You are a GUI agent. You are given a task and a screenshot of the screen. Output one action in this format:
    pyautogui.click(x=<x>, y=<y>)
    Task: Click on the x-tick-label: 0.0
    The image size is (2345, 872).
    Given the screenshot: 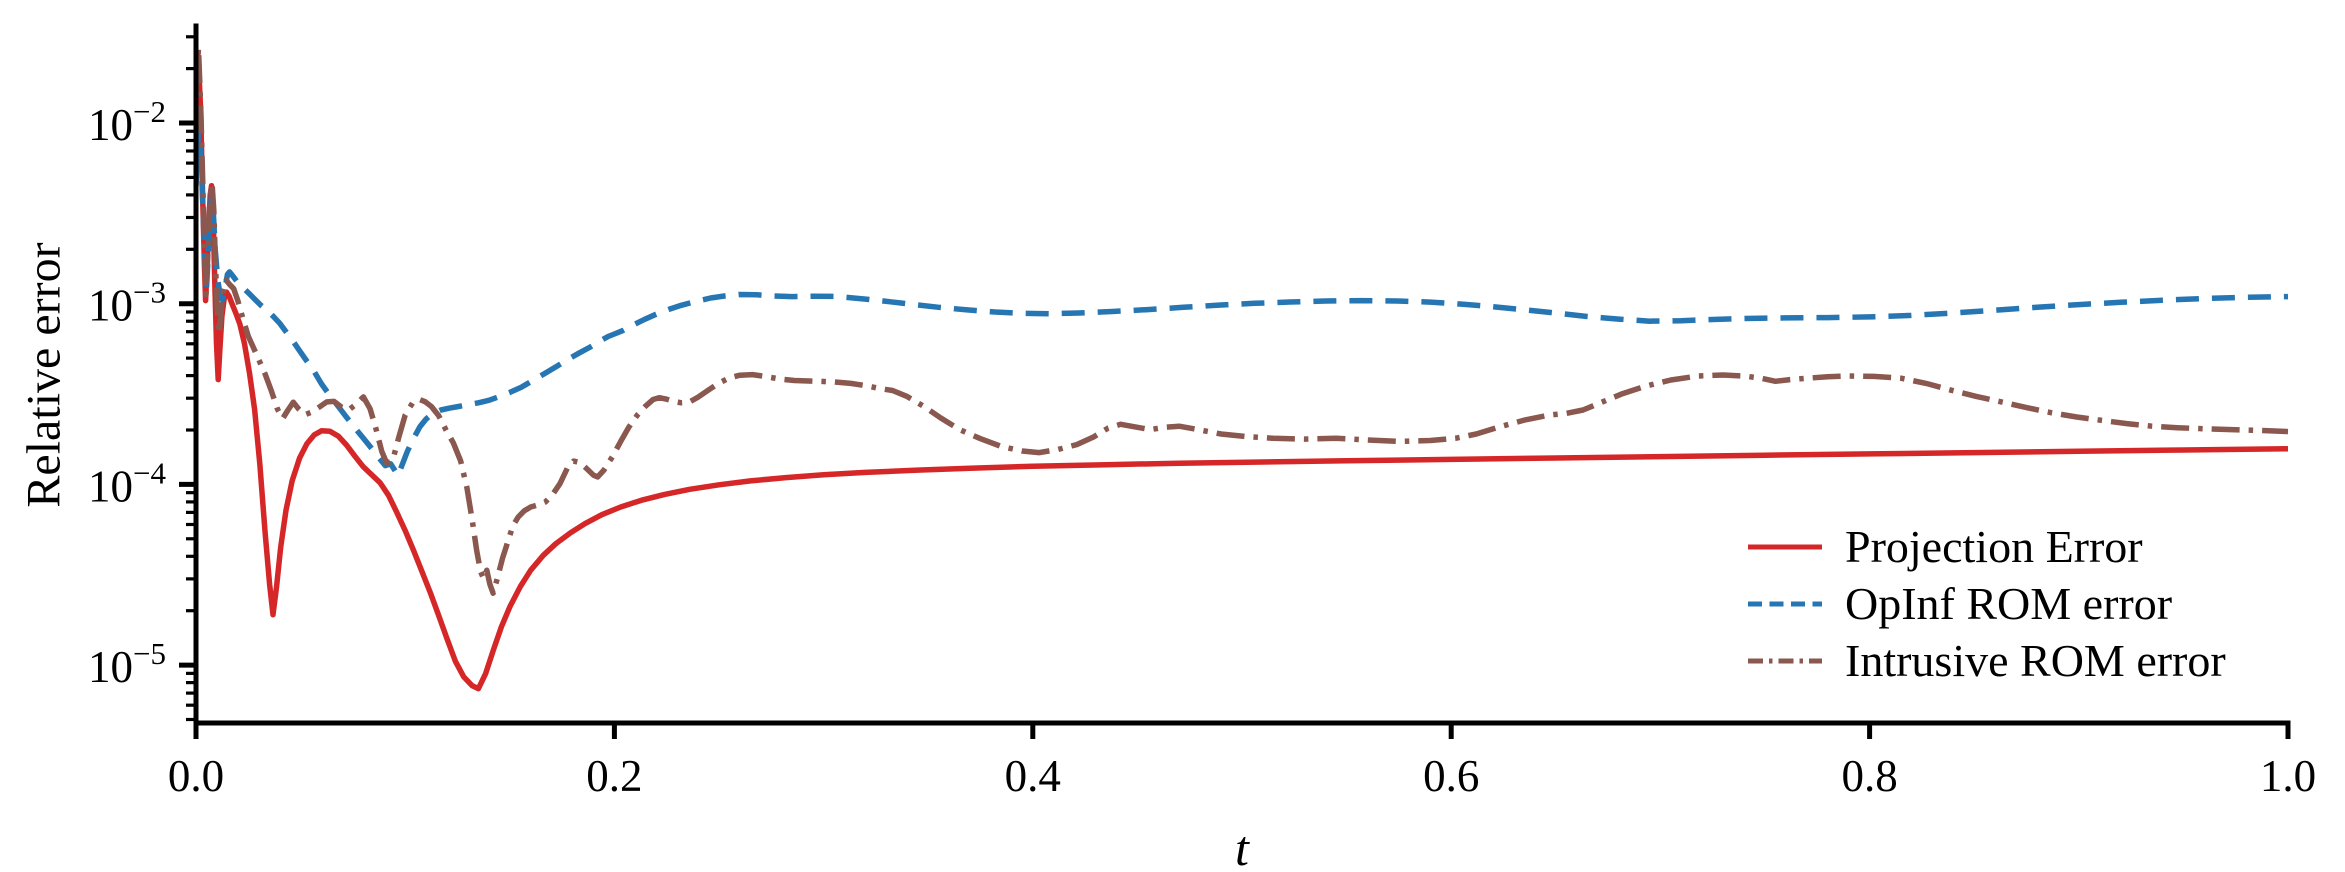 What is the action you would take?
    pyautogui.click(x=196, y=776)
    